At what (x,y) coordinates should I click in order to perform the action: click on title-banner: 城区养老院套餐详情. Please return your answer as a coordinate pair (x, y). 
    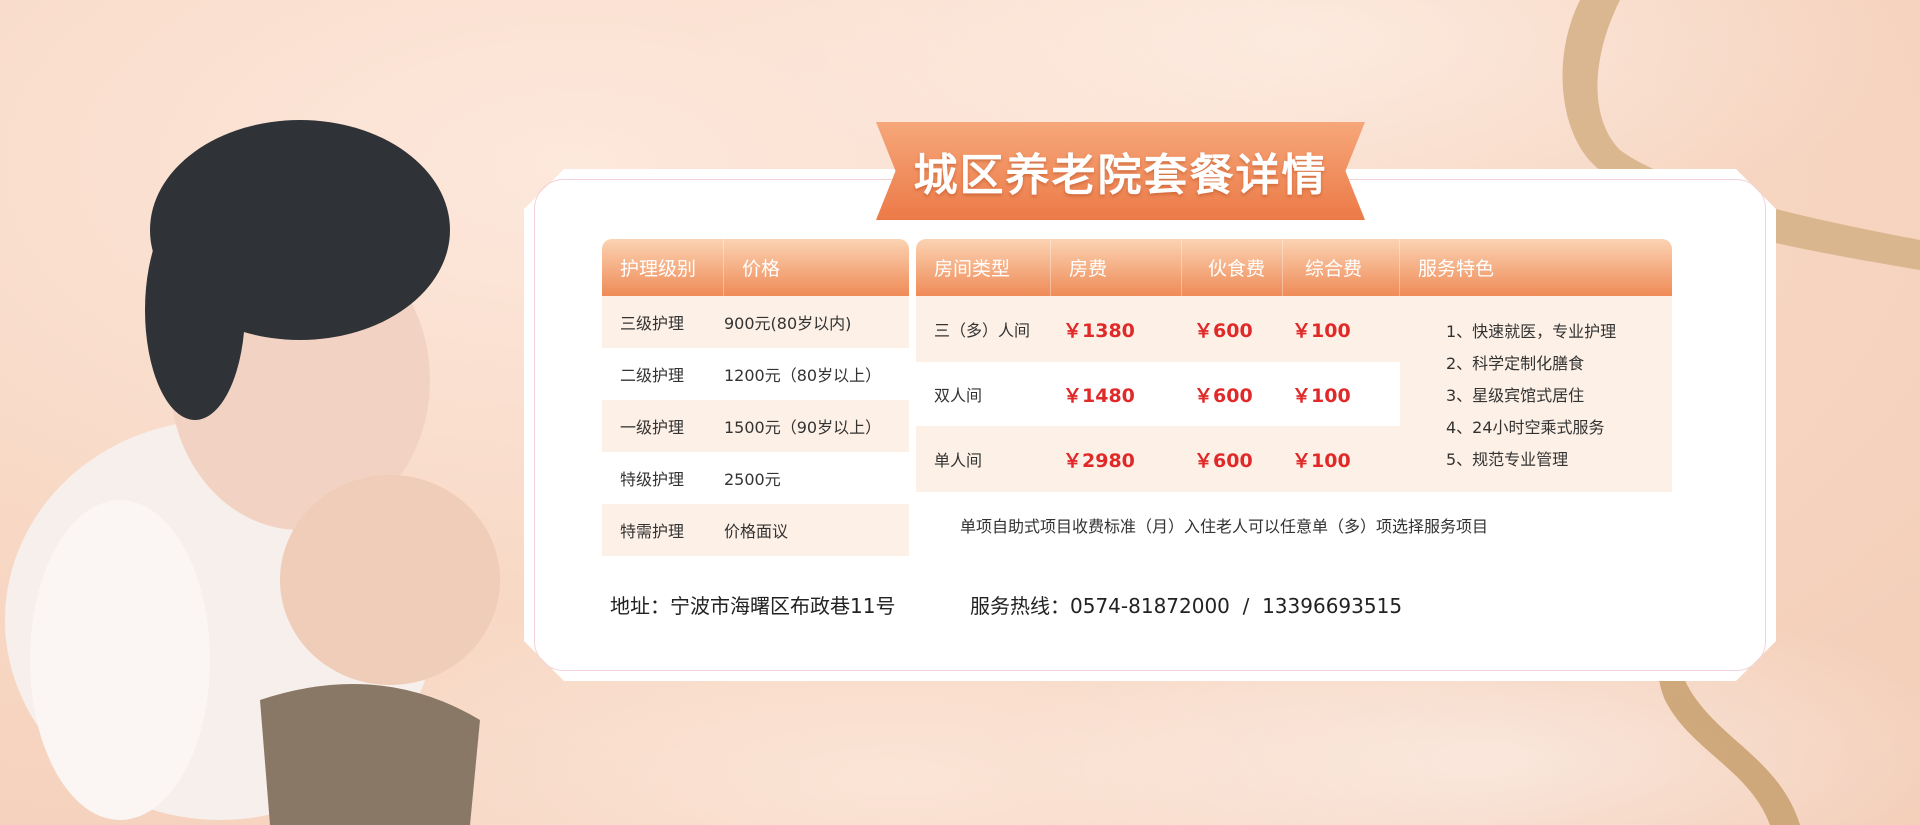
    Looking at the image, I should click on (1120, 171).